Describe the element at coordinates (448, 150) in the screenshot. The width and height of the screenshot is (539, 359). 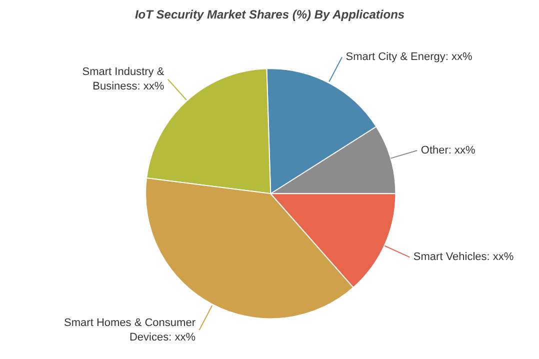
I see `slice-label: Other: xx%` at that location.